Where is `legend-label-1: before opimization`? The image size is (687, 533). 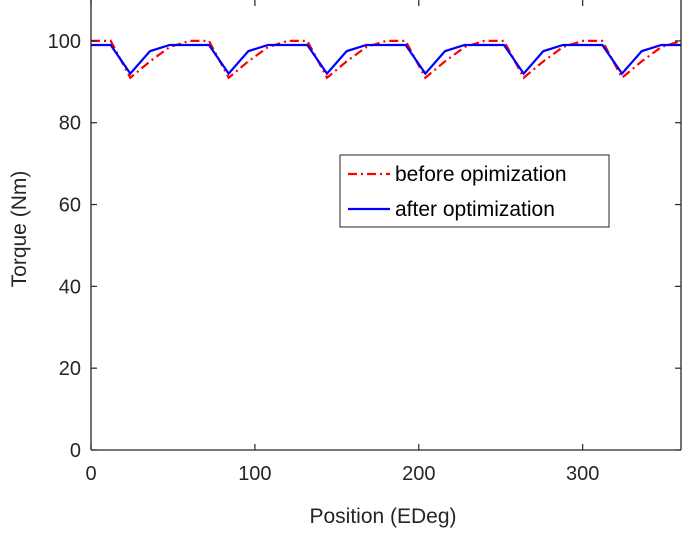
legend-label-1: before opimization is located at coordinates (481, 174).